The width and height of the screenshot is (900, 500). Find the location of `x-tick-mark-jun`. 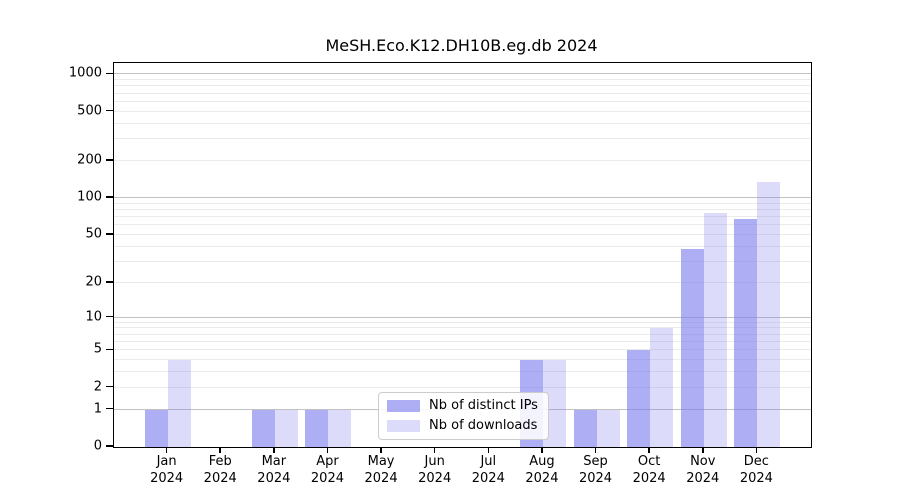

x-tick-mark-jun is located at coordinates (434, 450).